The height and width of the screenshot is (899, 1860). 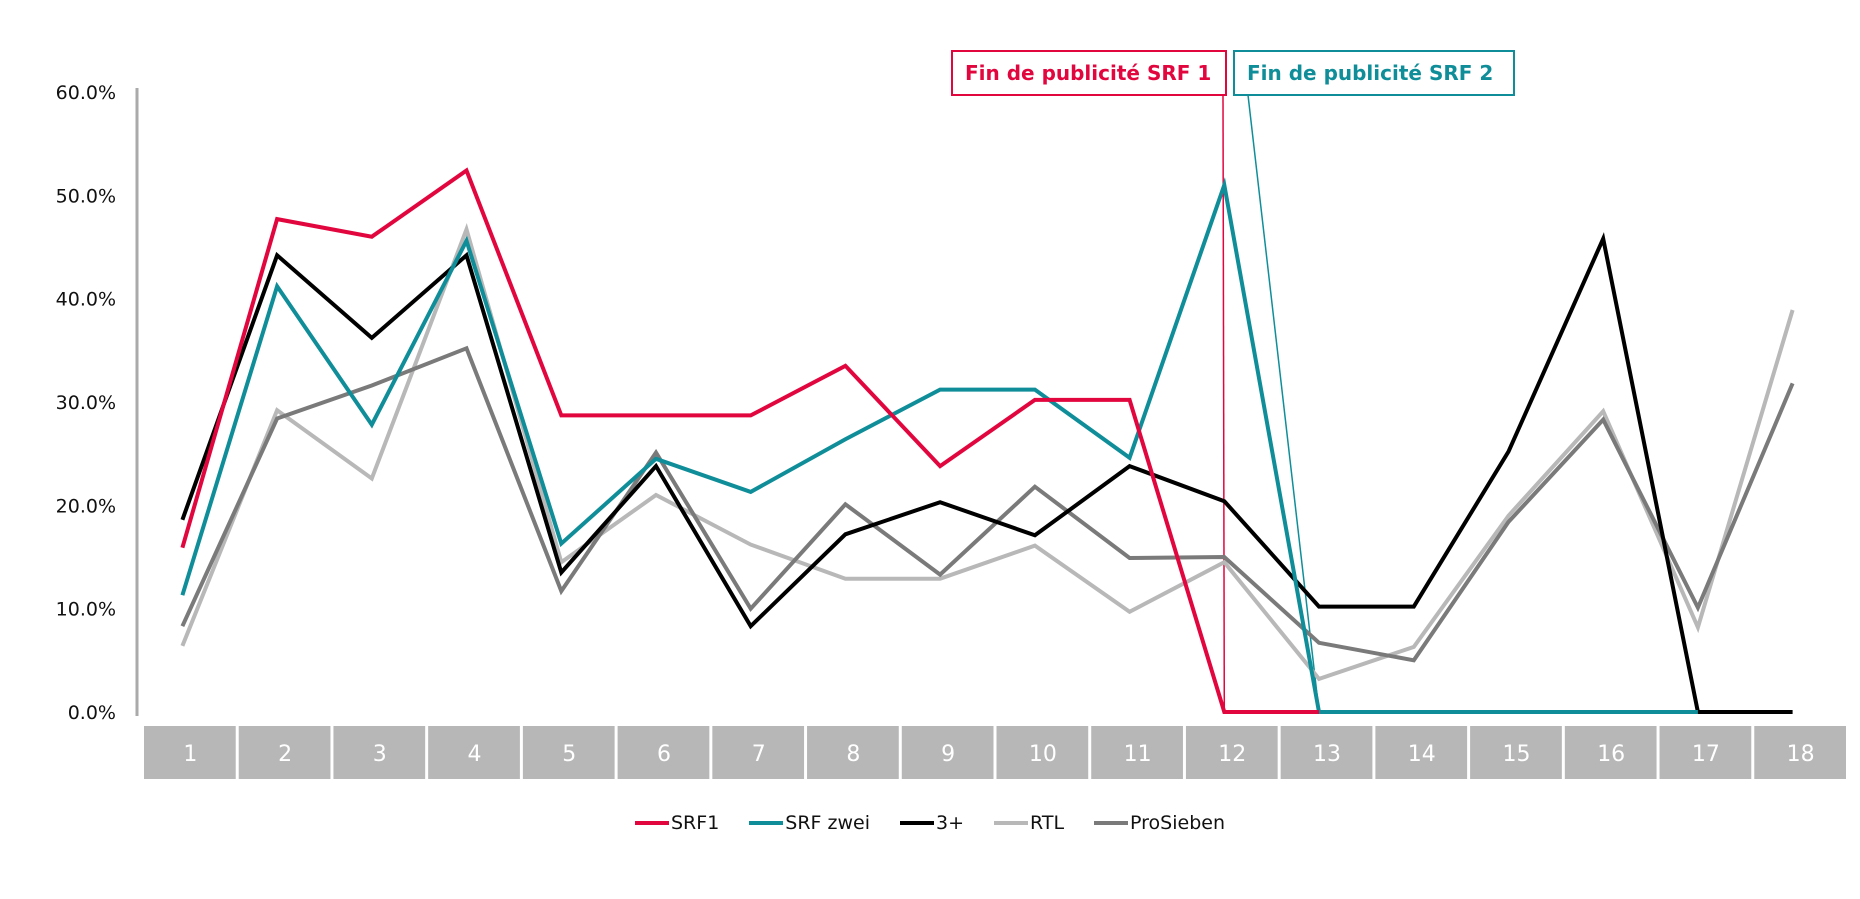 I want to click on x-tick-label: 5, so click(x=569, y=754).